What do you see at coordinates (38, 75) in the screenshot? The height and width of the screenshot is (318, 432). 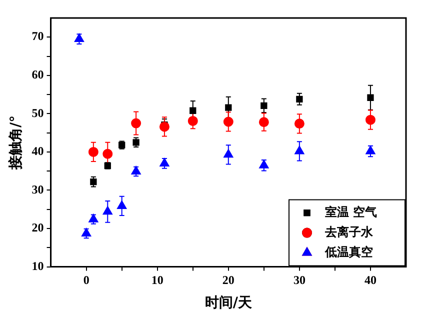 I see `y-tick-label: 60` at bounding box center [38, 75].